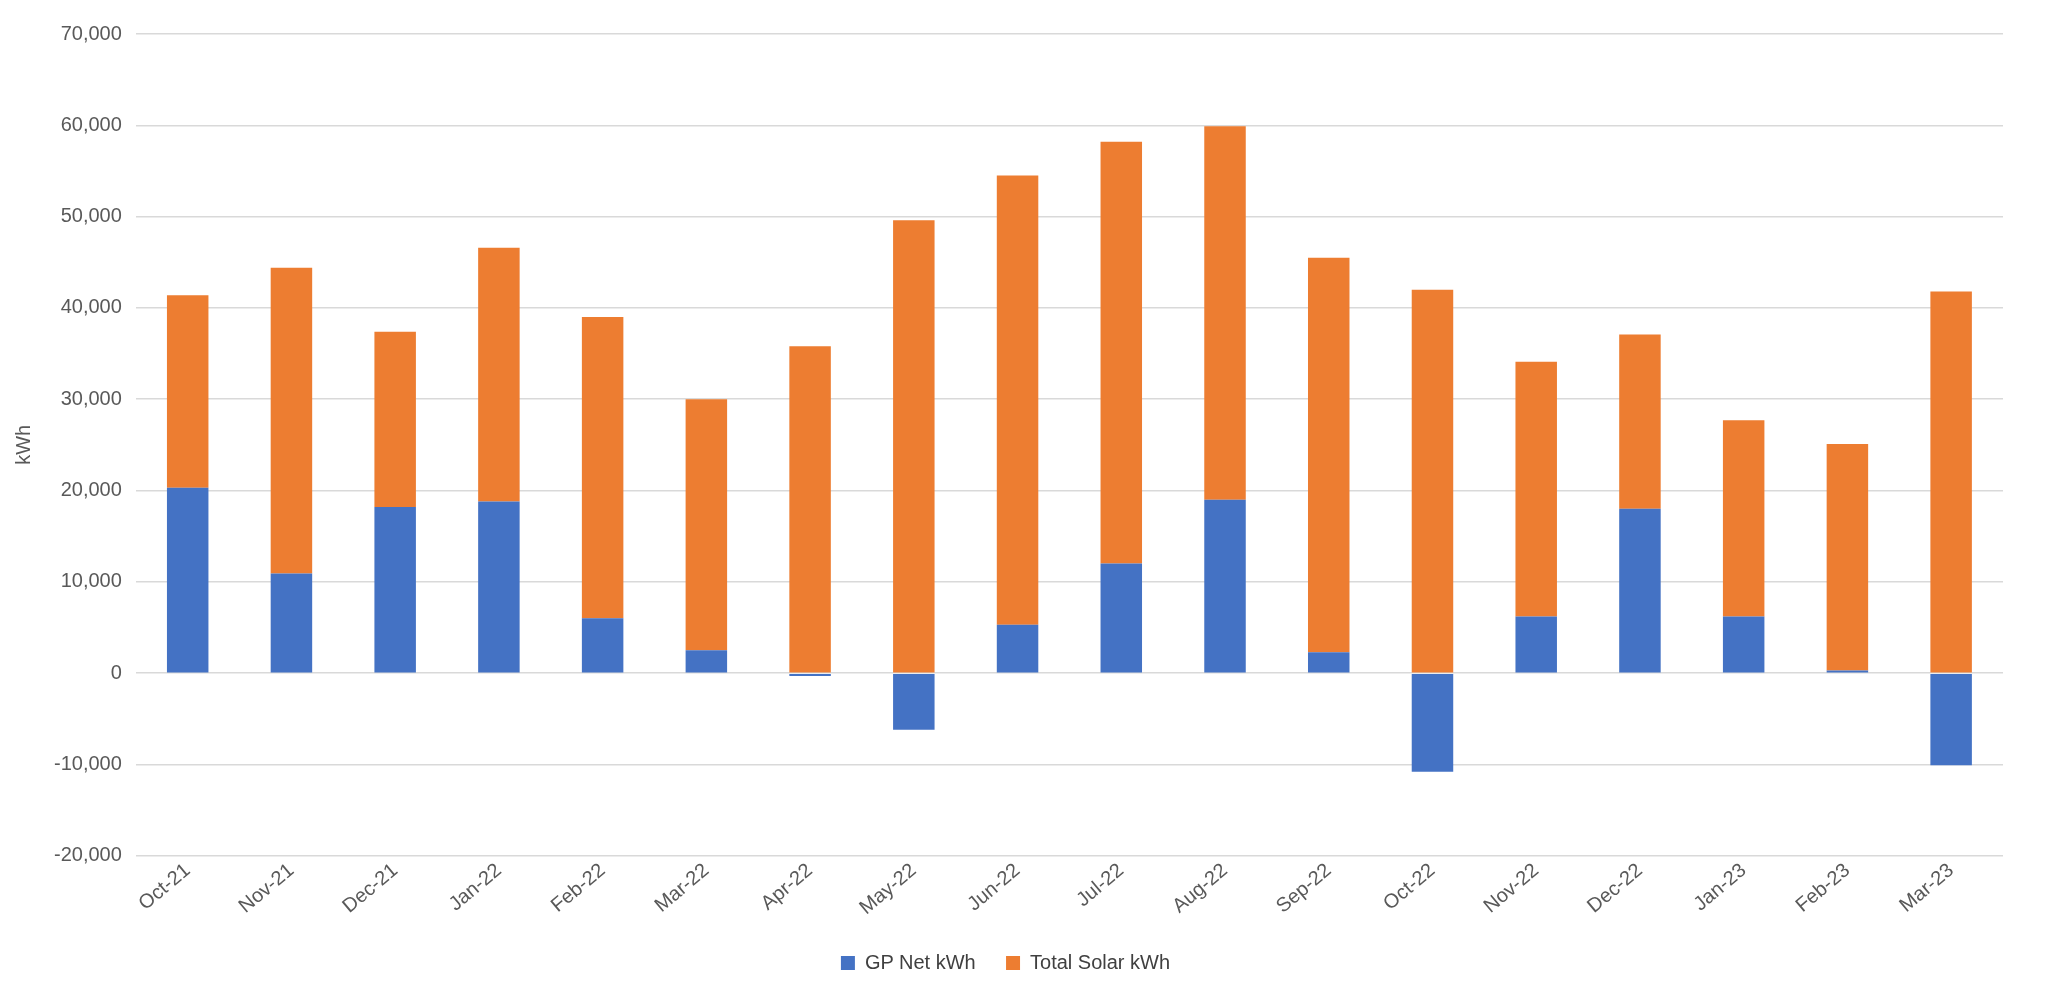 The height and width of the screenshot is (996, 2045). What do you see at coordinates (87, 854) in the screenshot?
I see `y-tick-label: -20,000` at bounding box center [87, 854].